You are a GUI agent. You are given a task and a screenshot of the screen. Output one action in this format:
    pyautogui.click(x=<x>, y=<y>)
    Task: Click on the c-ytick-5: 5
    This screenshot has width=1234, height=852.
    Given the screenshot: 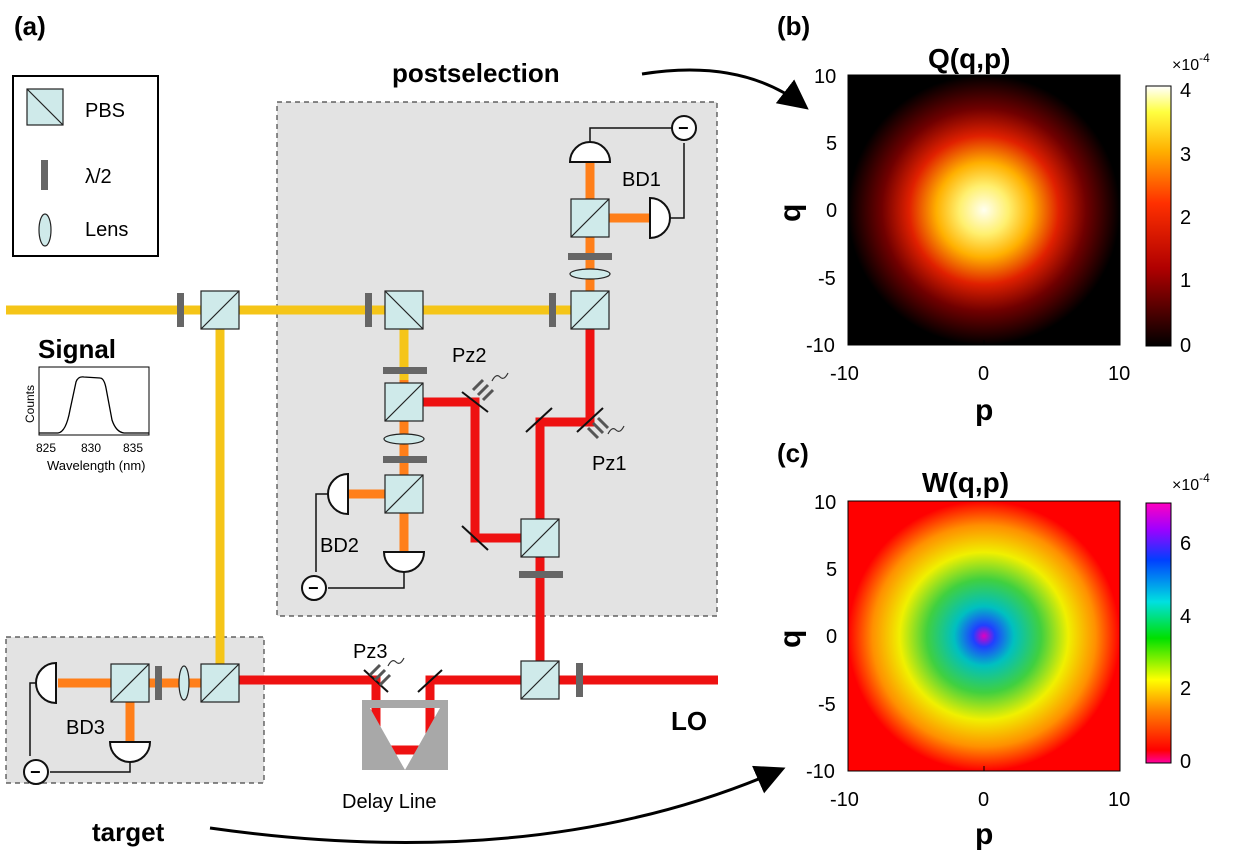 What is the action you would take?
    pyautogui.click(x=831, y=570)
    